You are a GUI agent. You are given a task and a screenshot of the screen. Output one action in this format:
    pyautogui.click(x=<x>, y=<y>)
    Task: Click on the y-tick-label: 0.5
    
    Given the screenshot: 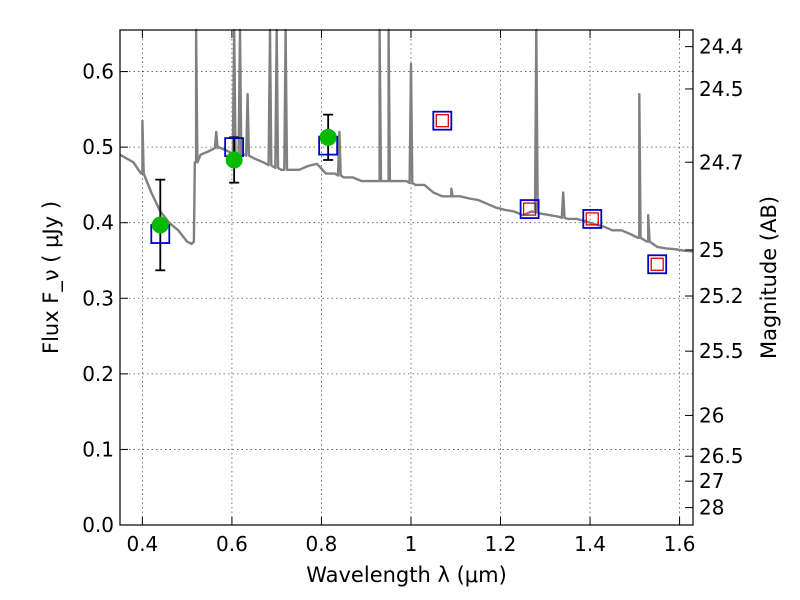 What is the action you would take?
    pyautogui.click(x=98, y=147)
    